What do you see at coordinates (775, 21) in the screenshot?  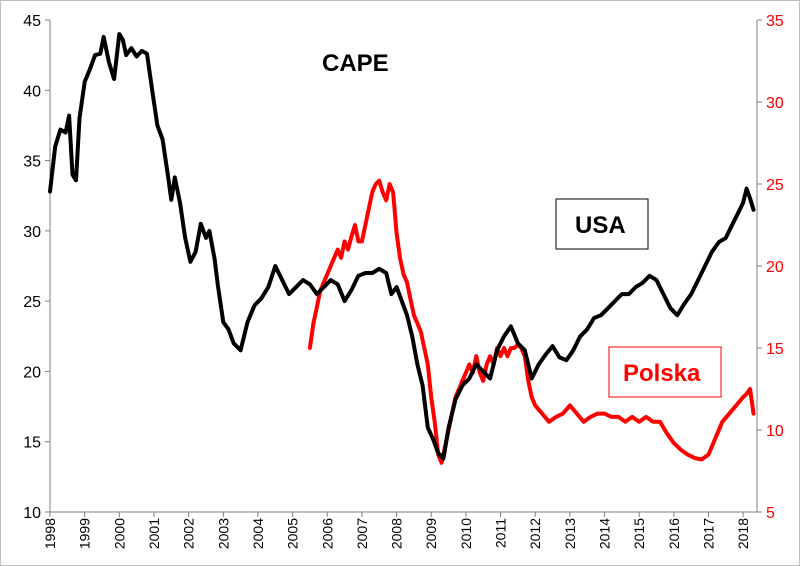 I see `y-right-tick-label: 35` at bounding box center [775, 21].